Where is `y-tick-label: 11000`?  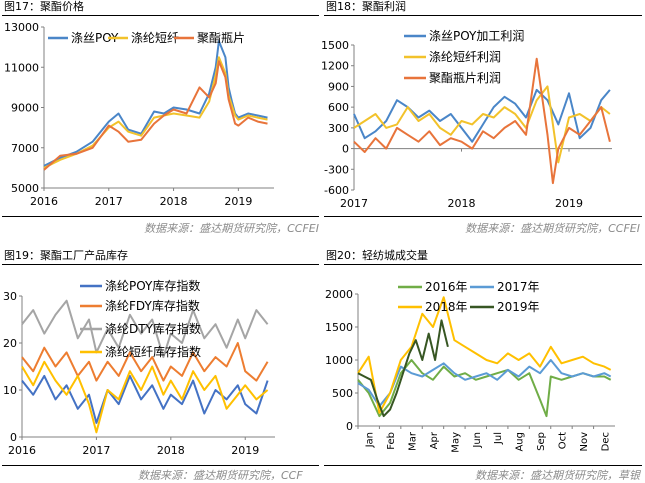
y-tick-label: 11000 is located at coordinates (21, 67).